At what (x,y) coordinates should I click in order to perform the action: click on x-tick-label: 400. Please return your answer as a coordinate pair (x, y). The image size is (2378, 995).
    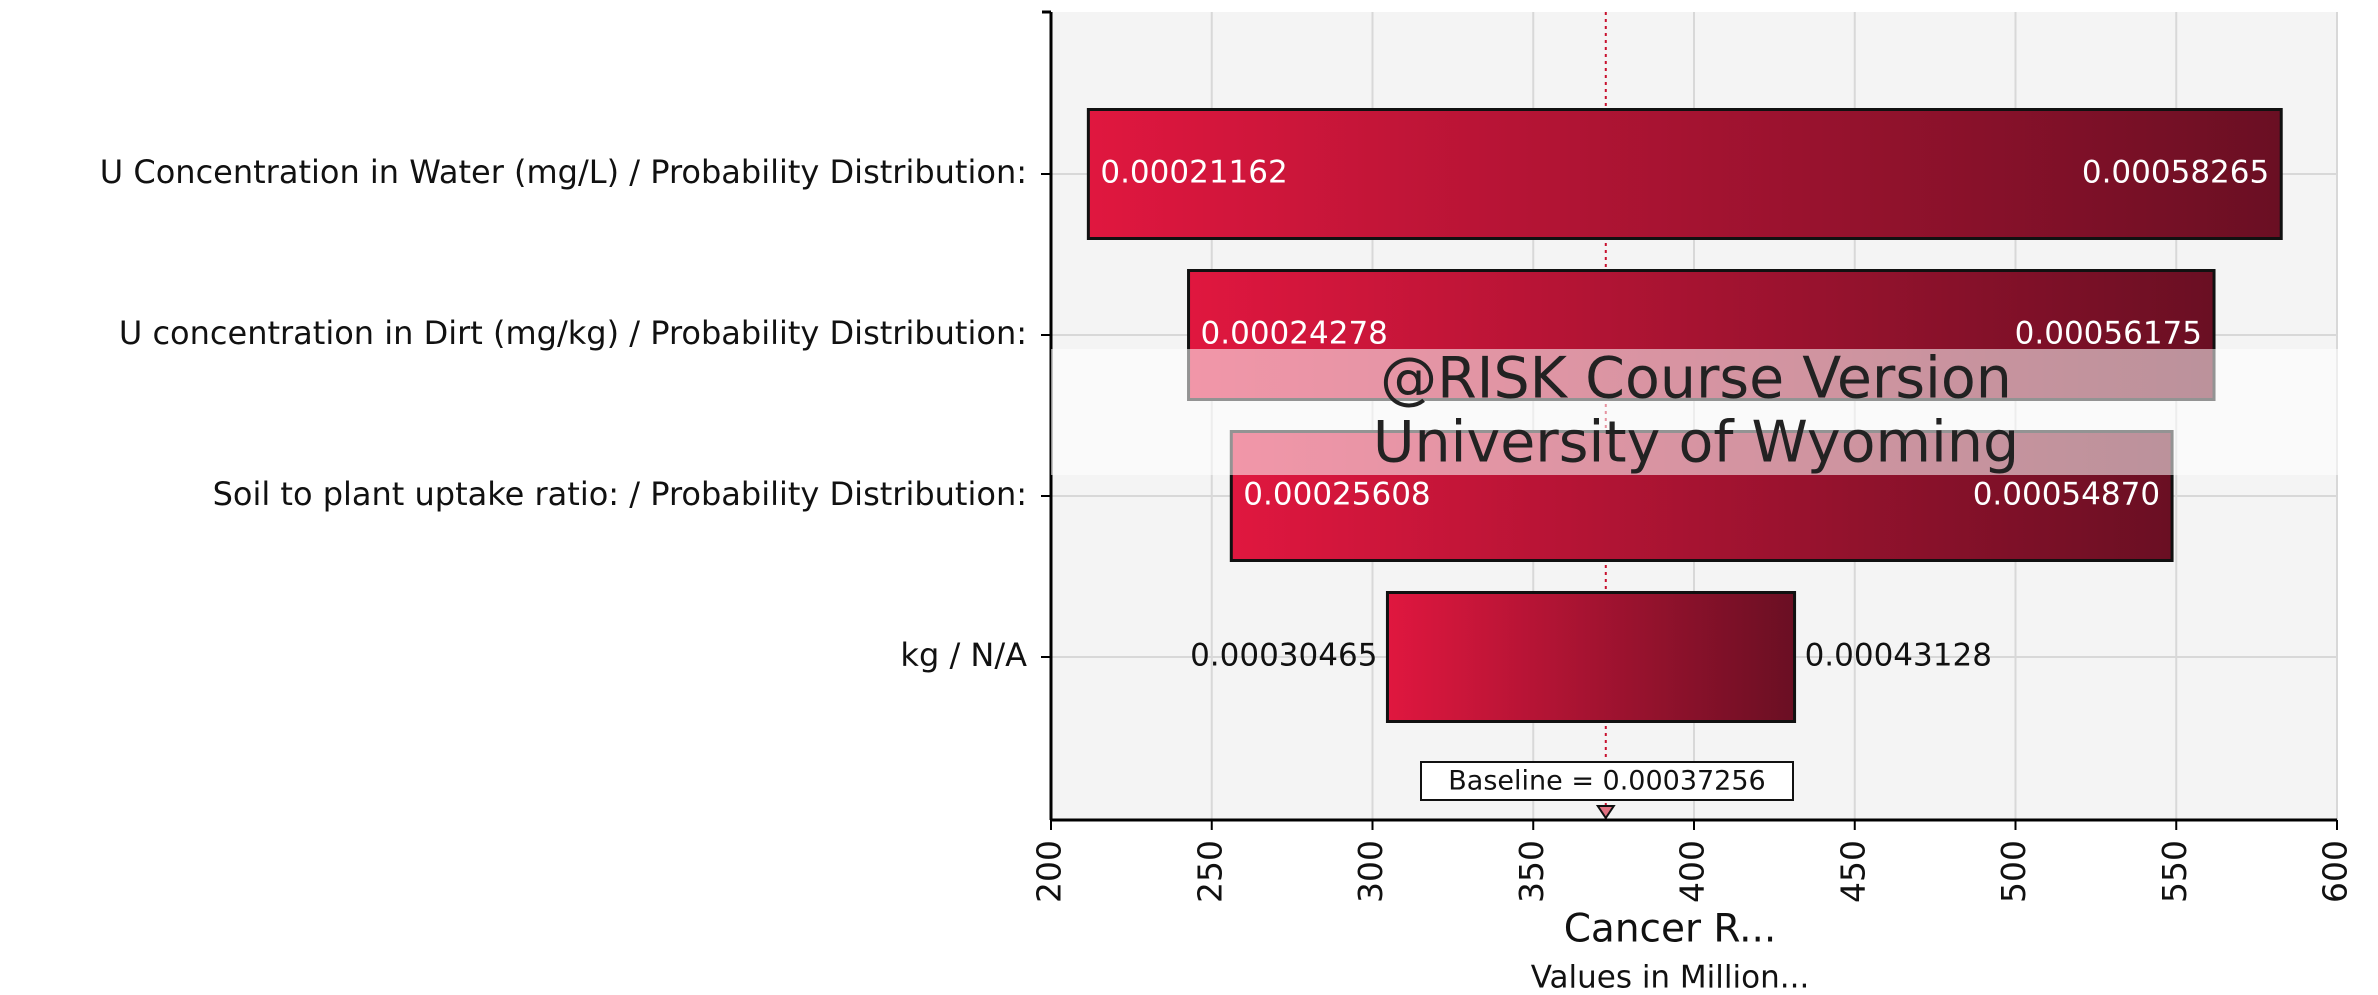
    Looking at the image, I should click on (1692, 871).